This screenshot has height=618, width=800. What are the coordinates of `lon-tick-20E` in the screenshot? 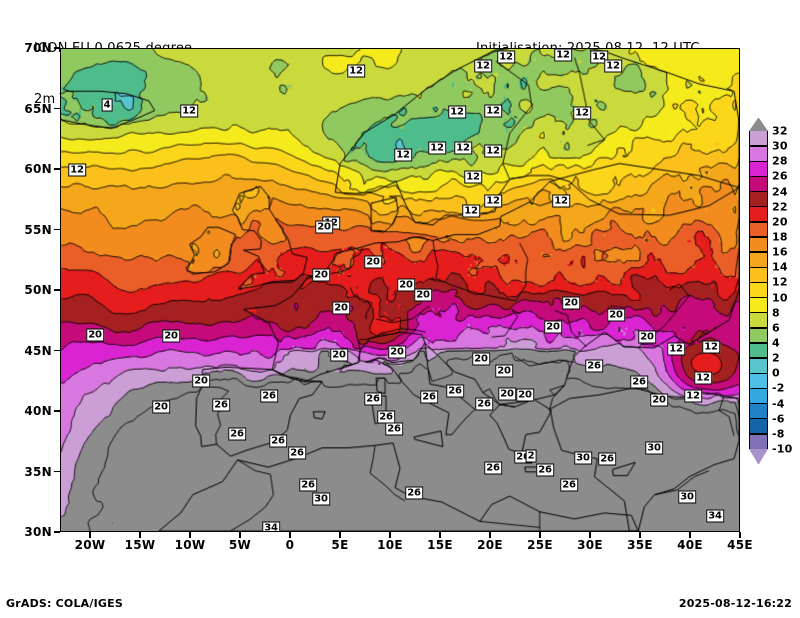 It's located at (490, 535).